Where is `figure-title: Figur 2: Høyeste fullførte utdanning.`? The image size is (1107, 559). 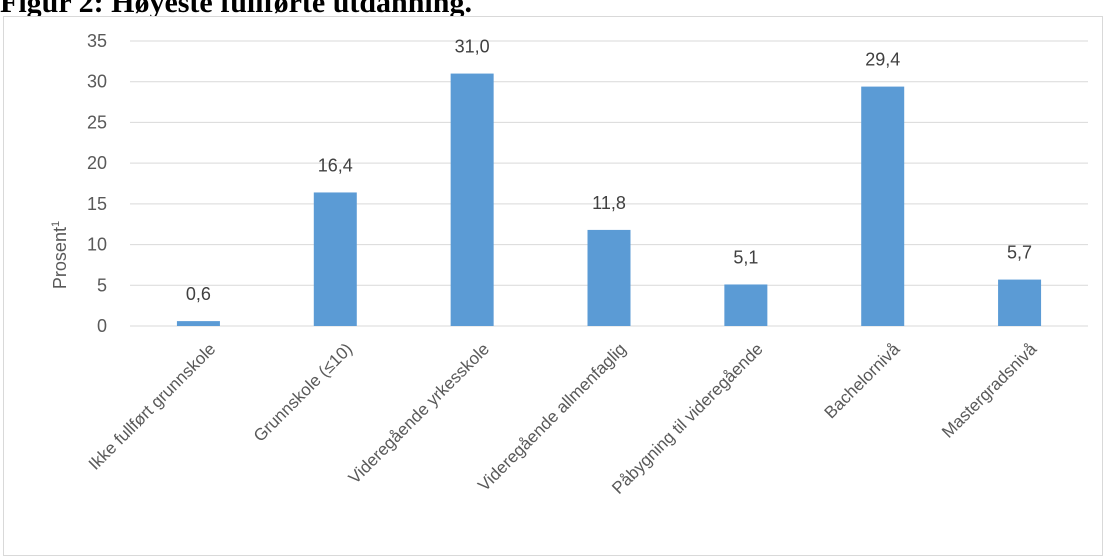
figure-title: Figur 2: Høyeste fullførte utdanning. is located at coordinates (236, 9).